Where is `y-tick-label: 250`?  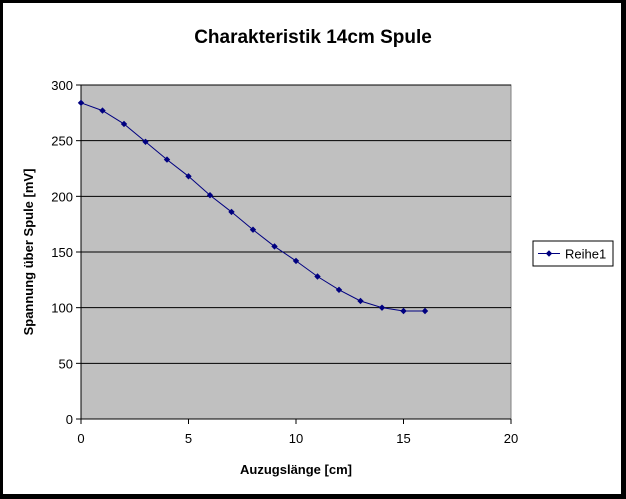 y-tick-label: 250 is located at coordinates (62, 141).